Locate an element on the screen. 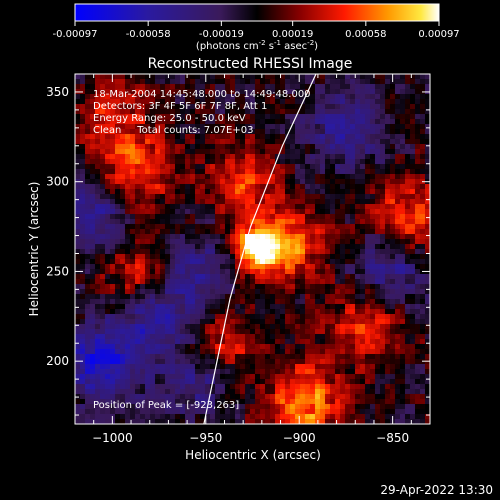 The width and height of the screenshot is (500, 500). colorbar-tick-label: -0.00058 is located at coordinates (148, 34).